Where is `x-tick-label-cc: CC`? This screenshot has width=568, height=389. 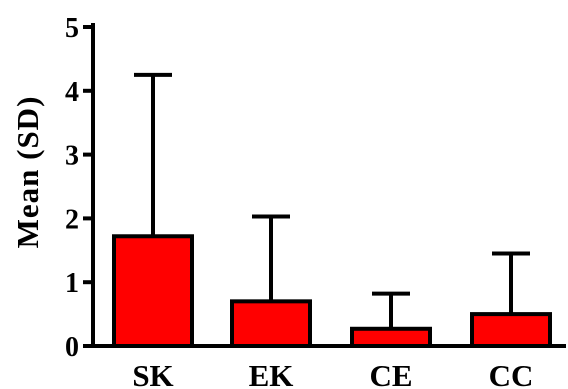 x-tick-label-cc: CC is located at coordinates (511, 373).